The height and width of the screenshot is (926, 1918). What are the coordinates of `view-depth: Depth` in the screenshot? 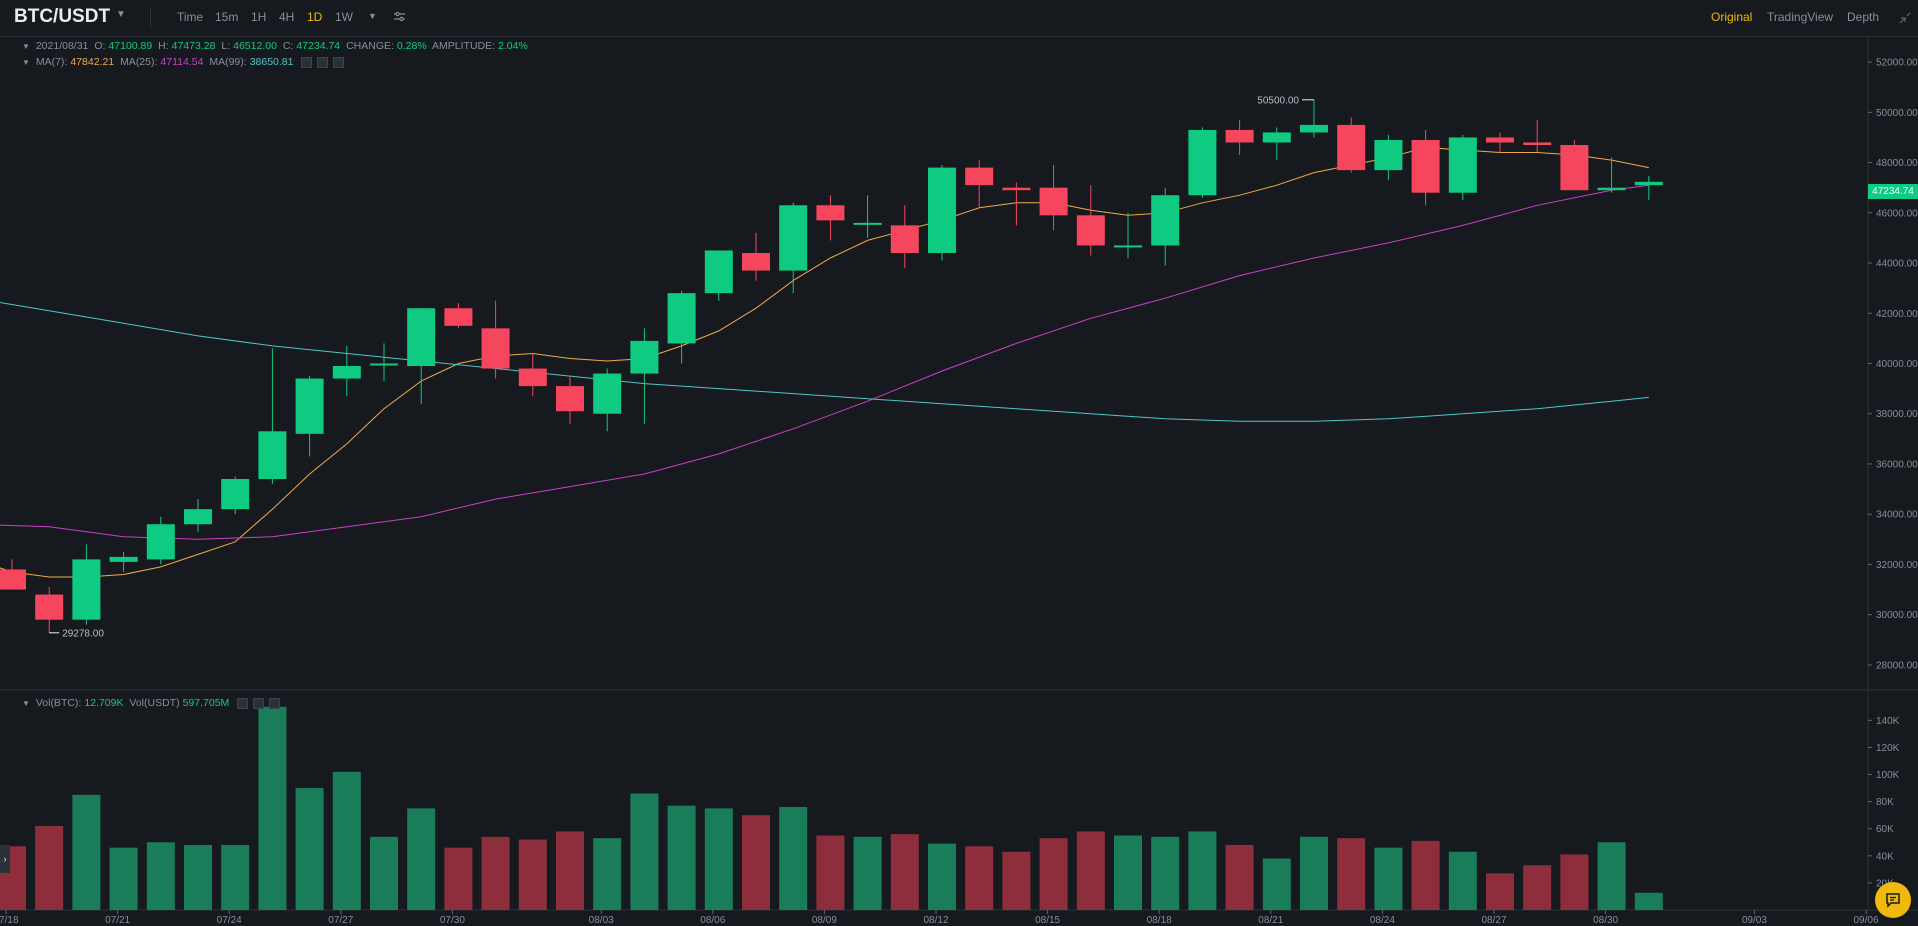 It's located at (1863, 17).